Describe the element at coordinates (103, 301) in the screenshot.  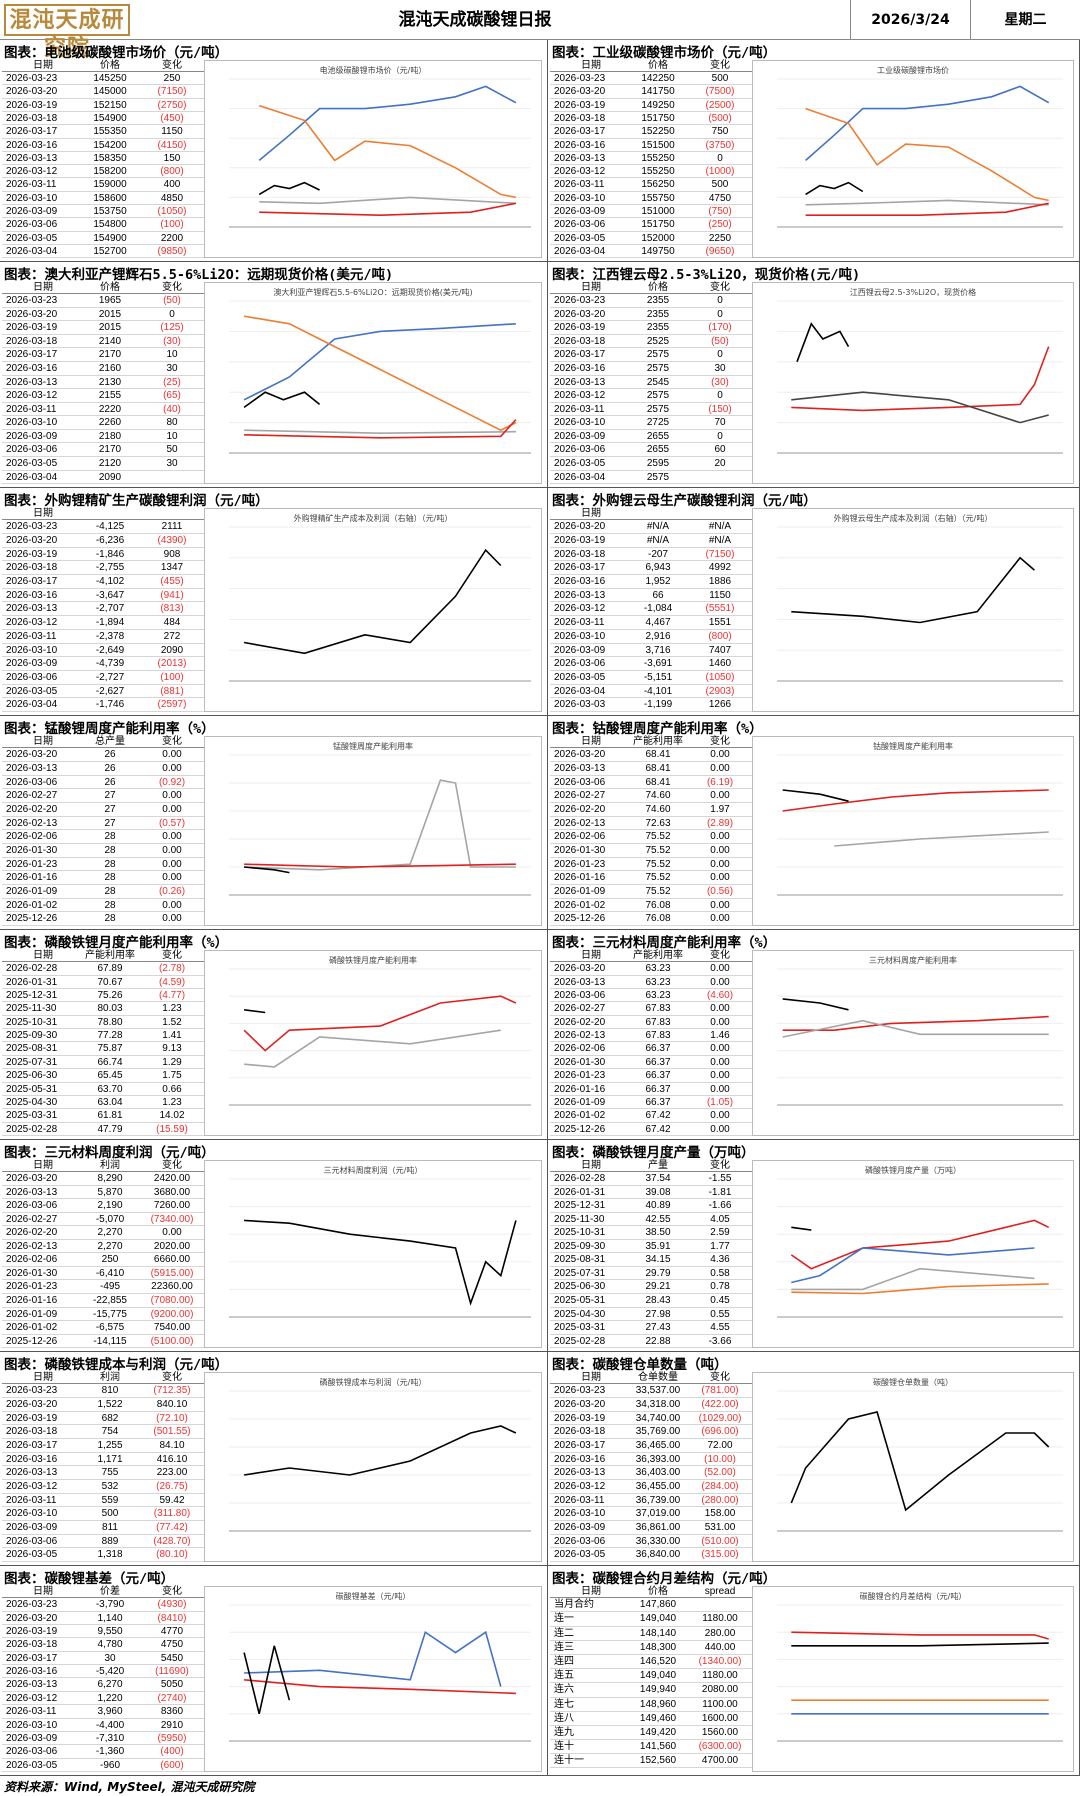
I see `table-row: 2026-03-23 1965 (50)` at that location.